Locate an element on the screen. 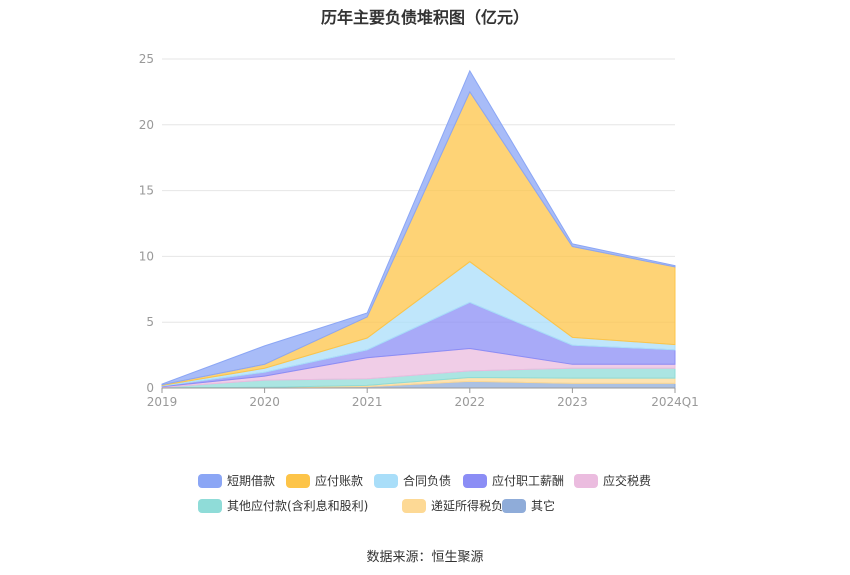 Image resolution: width=850 pixels, height=575 pixels. legend-label: 其他应付款(含利息和股利) is located at coordinates (298, 506).